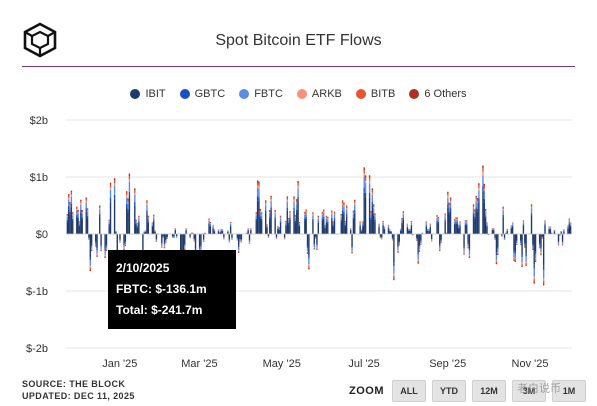 Image resolution: width=597 pixels, height=406 pixels. Describe the element at coordinates (449, 391) in the screenshot. I see `zoom-ytd-button: YTD` at that location.